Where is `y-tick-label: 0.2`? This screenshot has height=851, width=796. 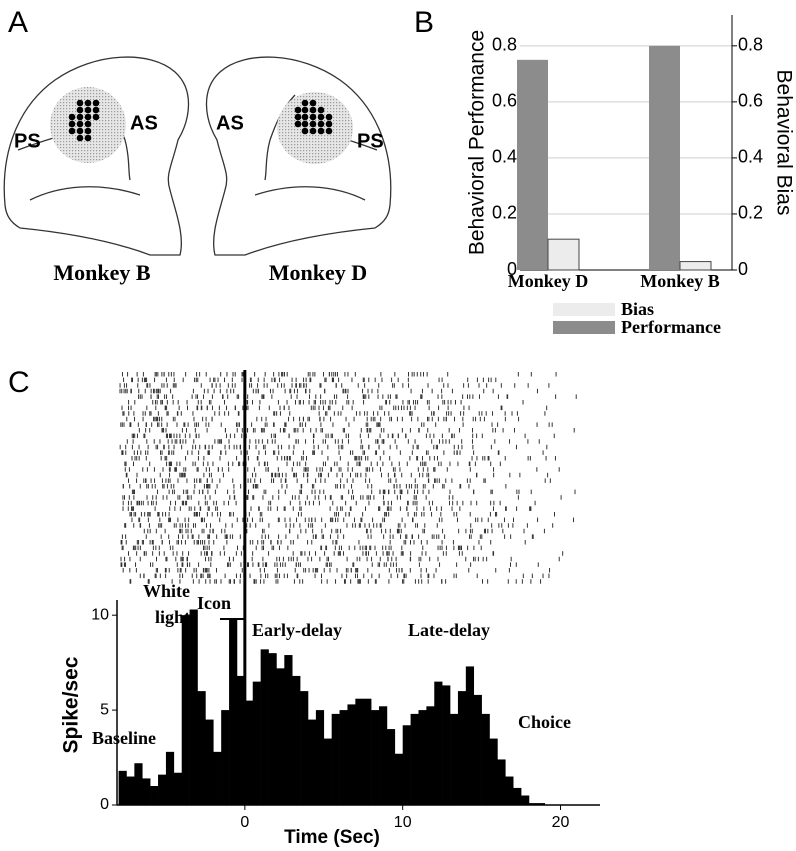 y-tick-label: 0.2 is located at coordinates (504, 213).